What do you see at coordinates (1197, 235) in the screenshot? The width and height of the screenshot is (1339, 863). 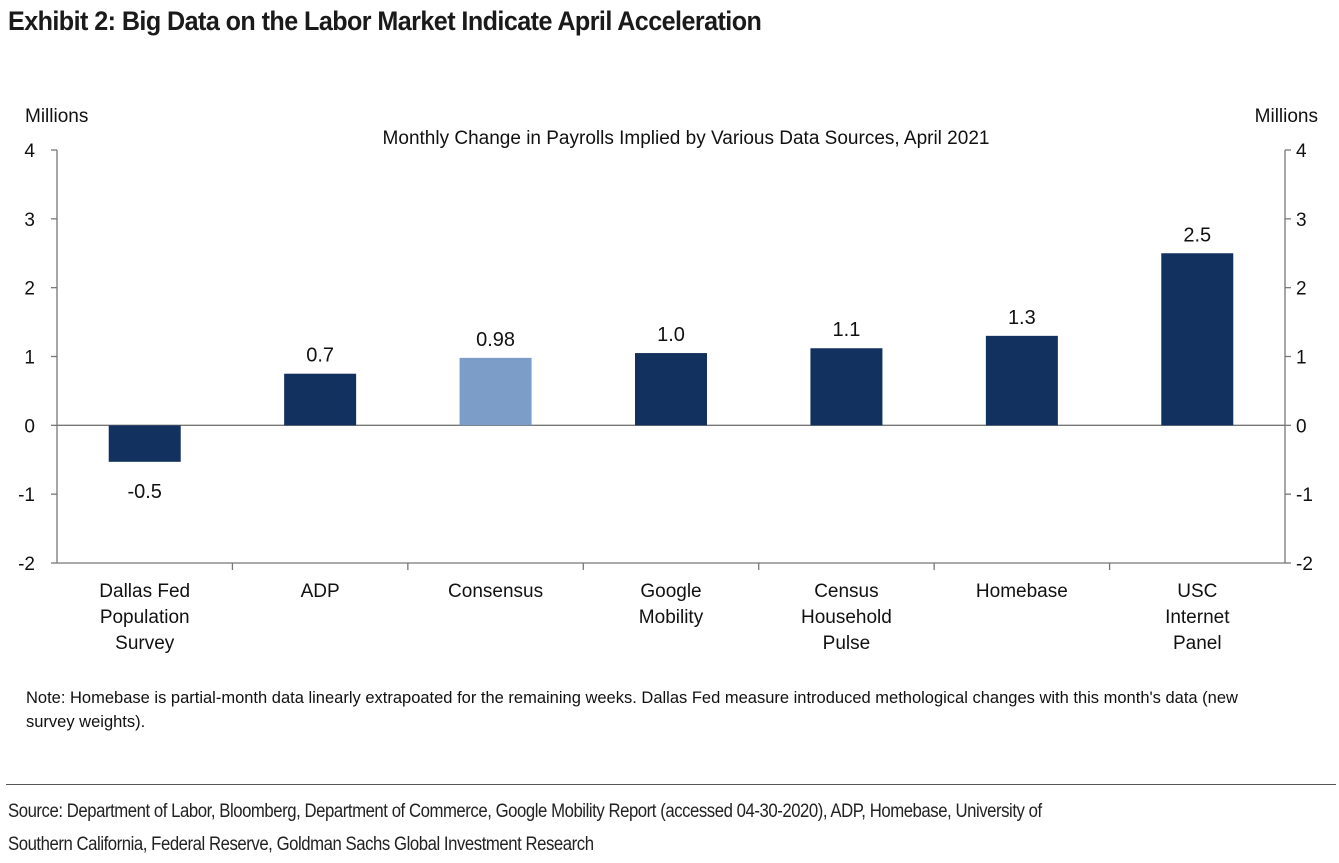 I see `data-label: 2.5` at bounding box center [1197, 235].